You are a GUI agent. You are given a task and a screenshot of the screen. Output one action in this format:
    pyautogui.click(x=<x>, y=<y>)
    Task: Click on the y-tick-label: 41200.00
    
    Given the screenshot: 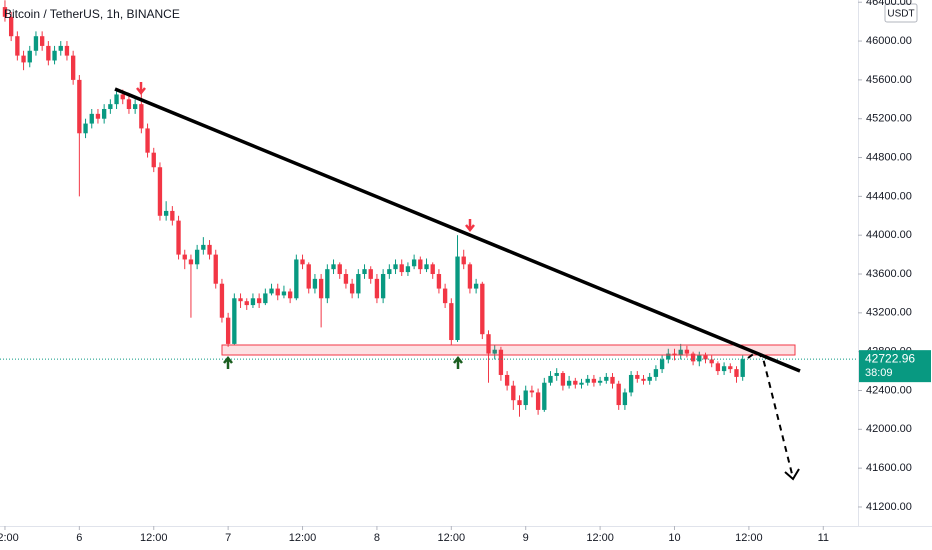 What is the action you would take?
    pyautogui.click(x=889, y=507)
    